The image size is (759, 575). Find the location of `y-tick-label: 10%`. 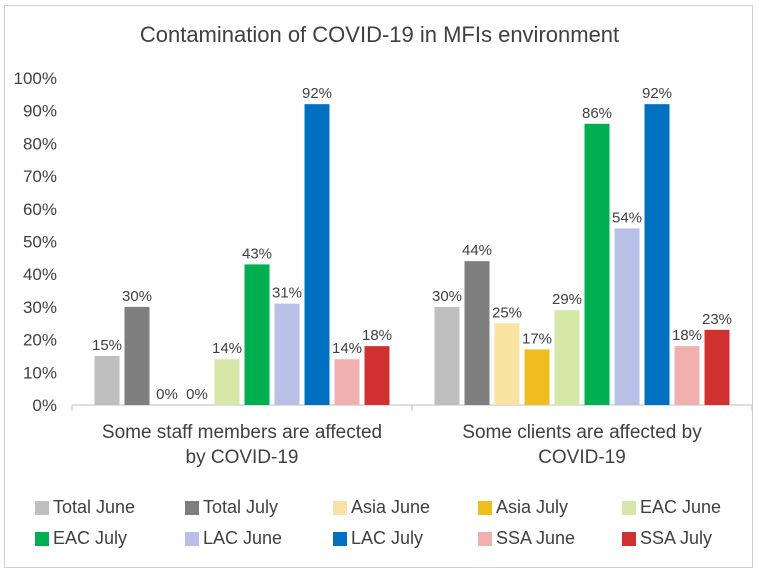

y-tick-label: 10% is located at coordinates (40, 372).